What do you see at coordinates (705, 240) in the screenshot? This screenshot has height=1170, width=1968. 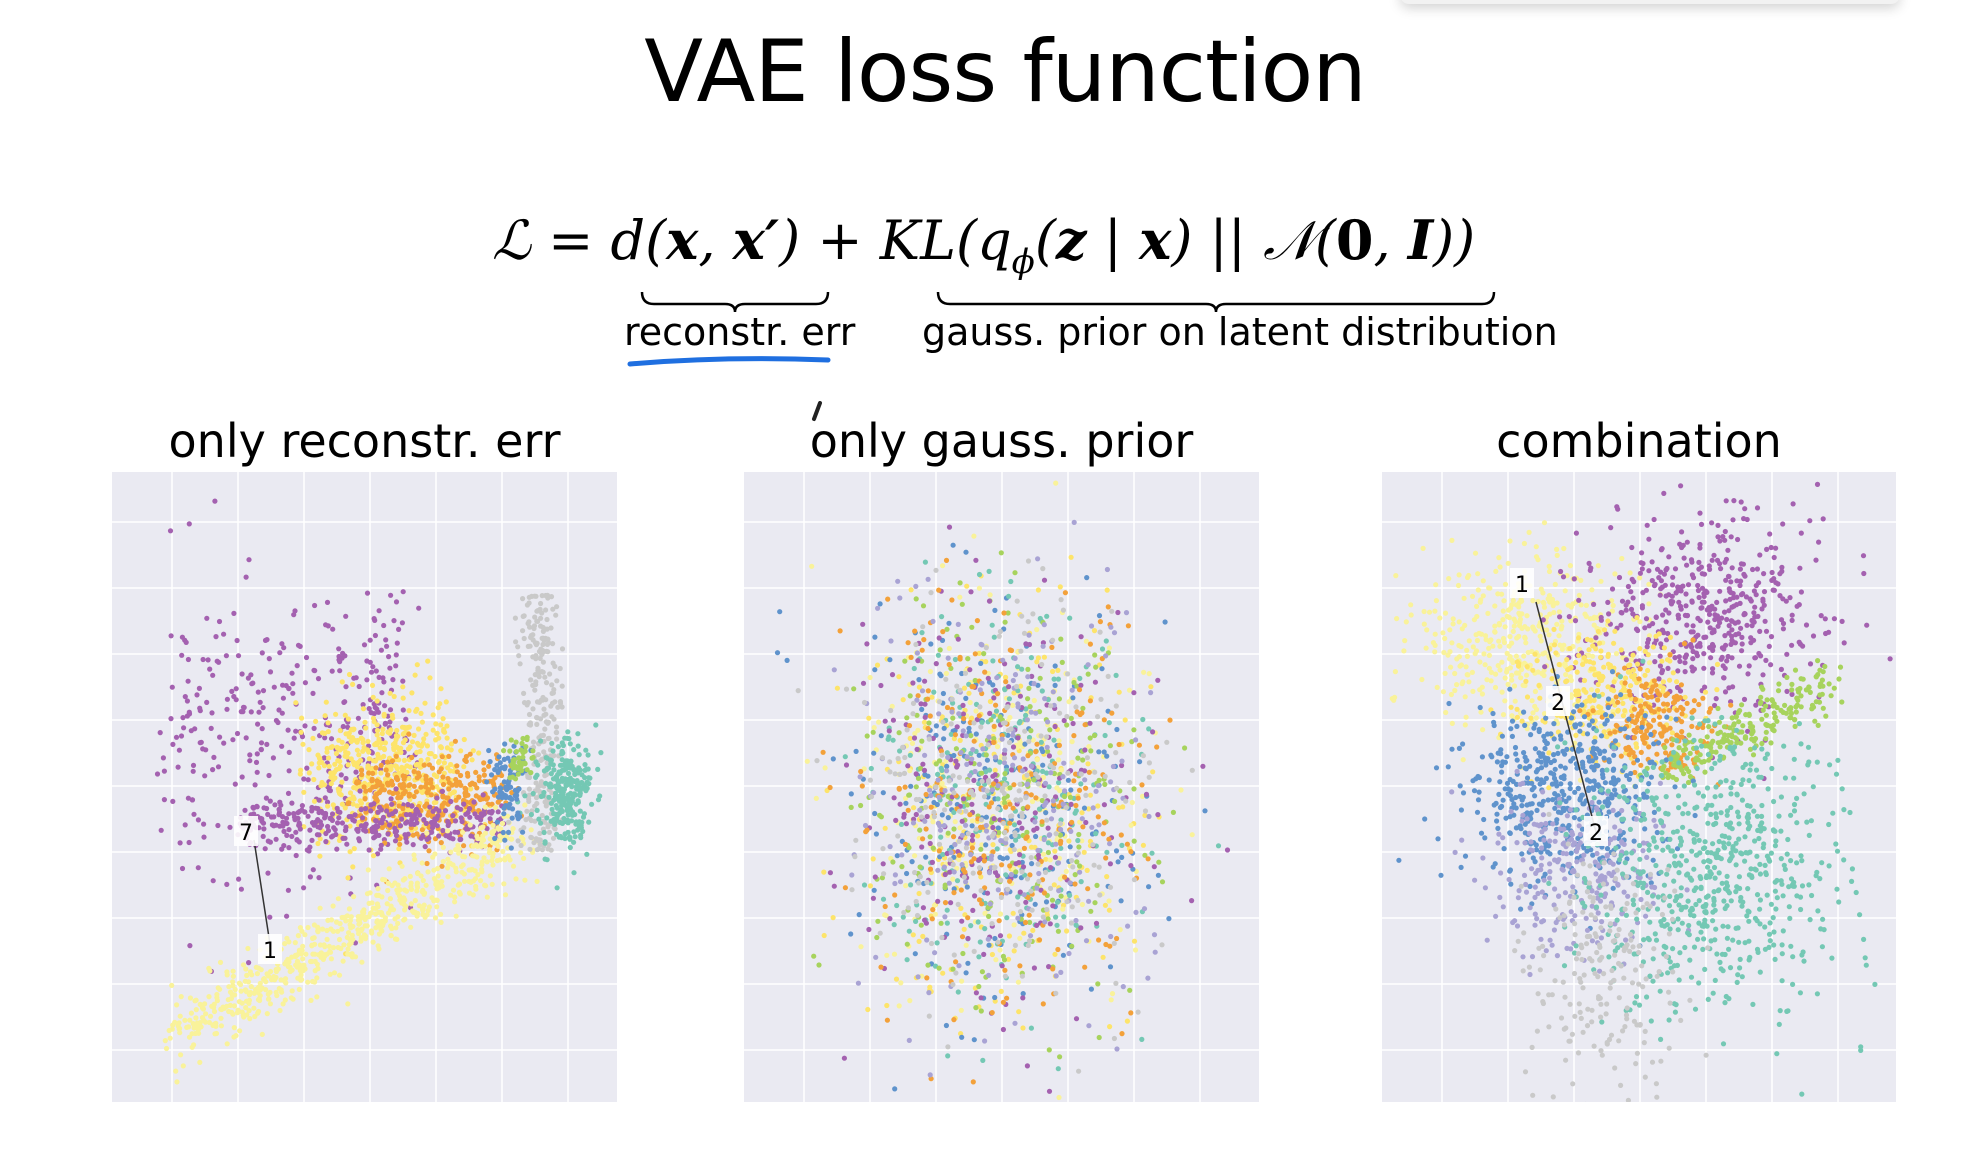 I see `reconstruction-term: d(x, x′)` at bounding box center [705, 240].